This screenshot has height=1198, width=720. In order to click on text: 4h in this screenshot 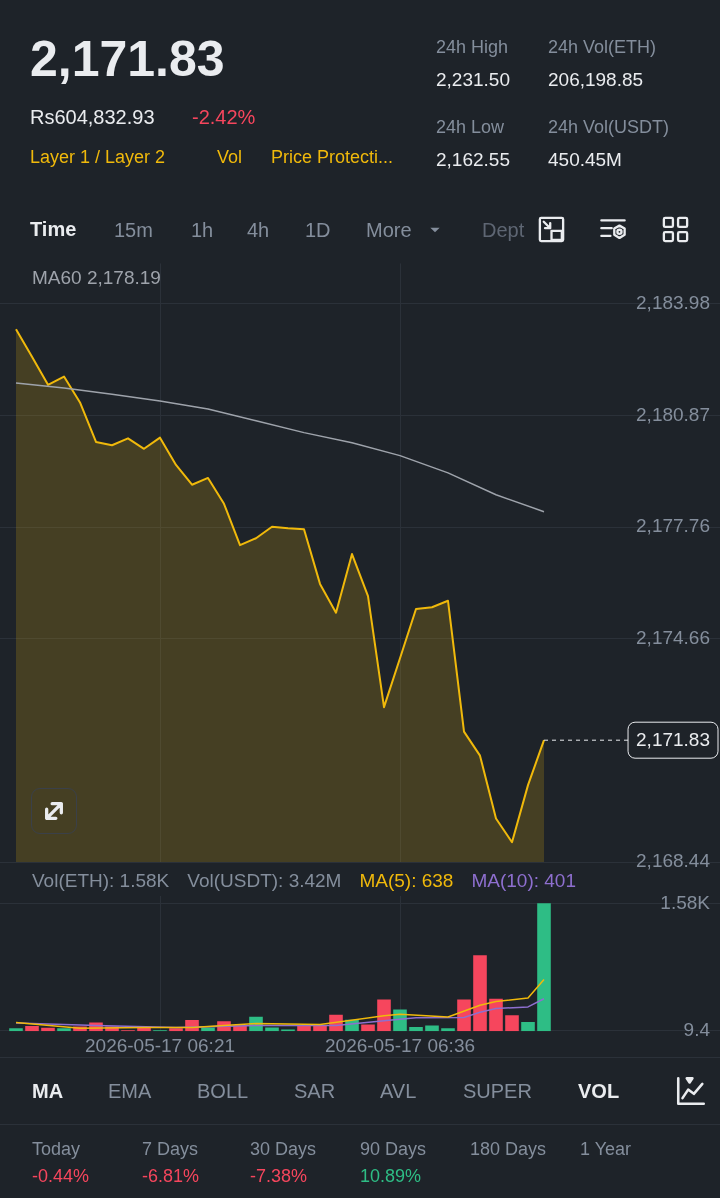, I will do `click(258, 230)`.